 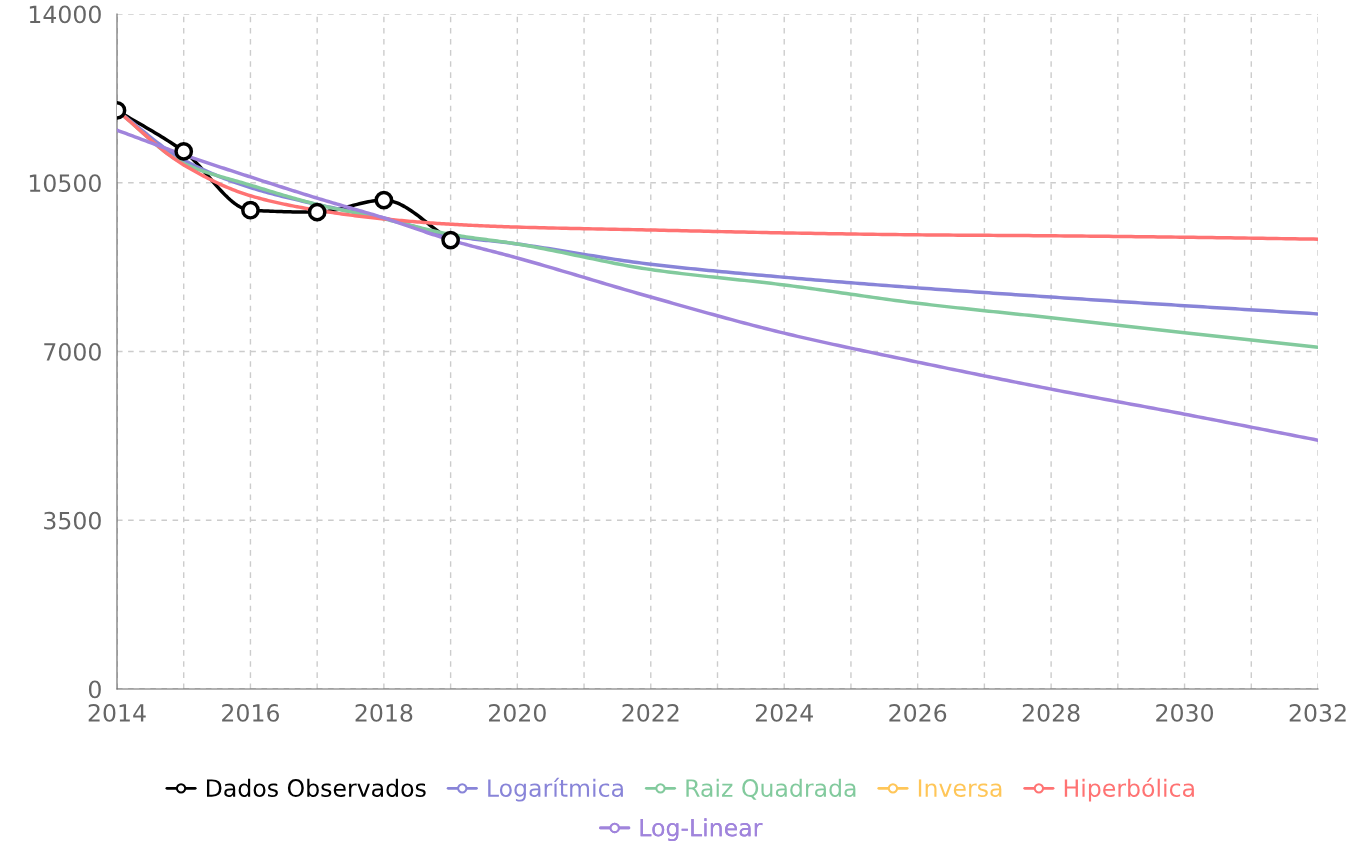 I want to click on legend-label: Raiz Quadrada, so click(x=771, y=789).